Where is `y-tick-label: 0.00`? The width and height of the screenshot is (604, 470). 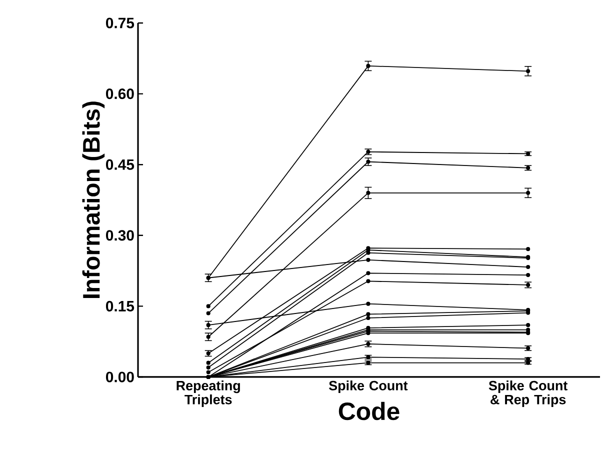 y-tick-label: 0.00 is located at coordinates (120, 377).